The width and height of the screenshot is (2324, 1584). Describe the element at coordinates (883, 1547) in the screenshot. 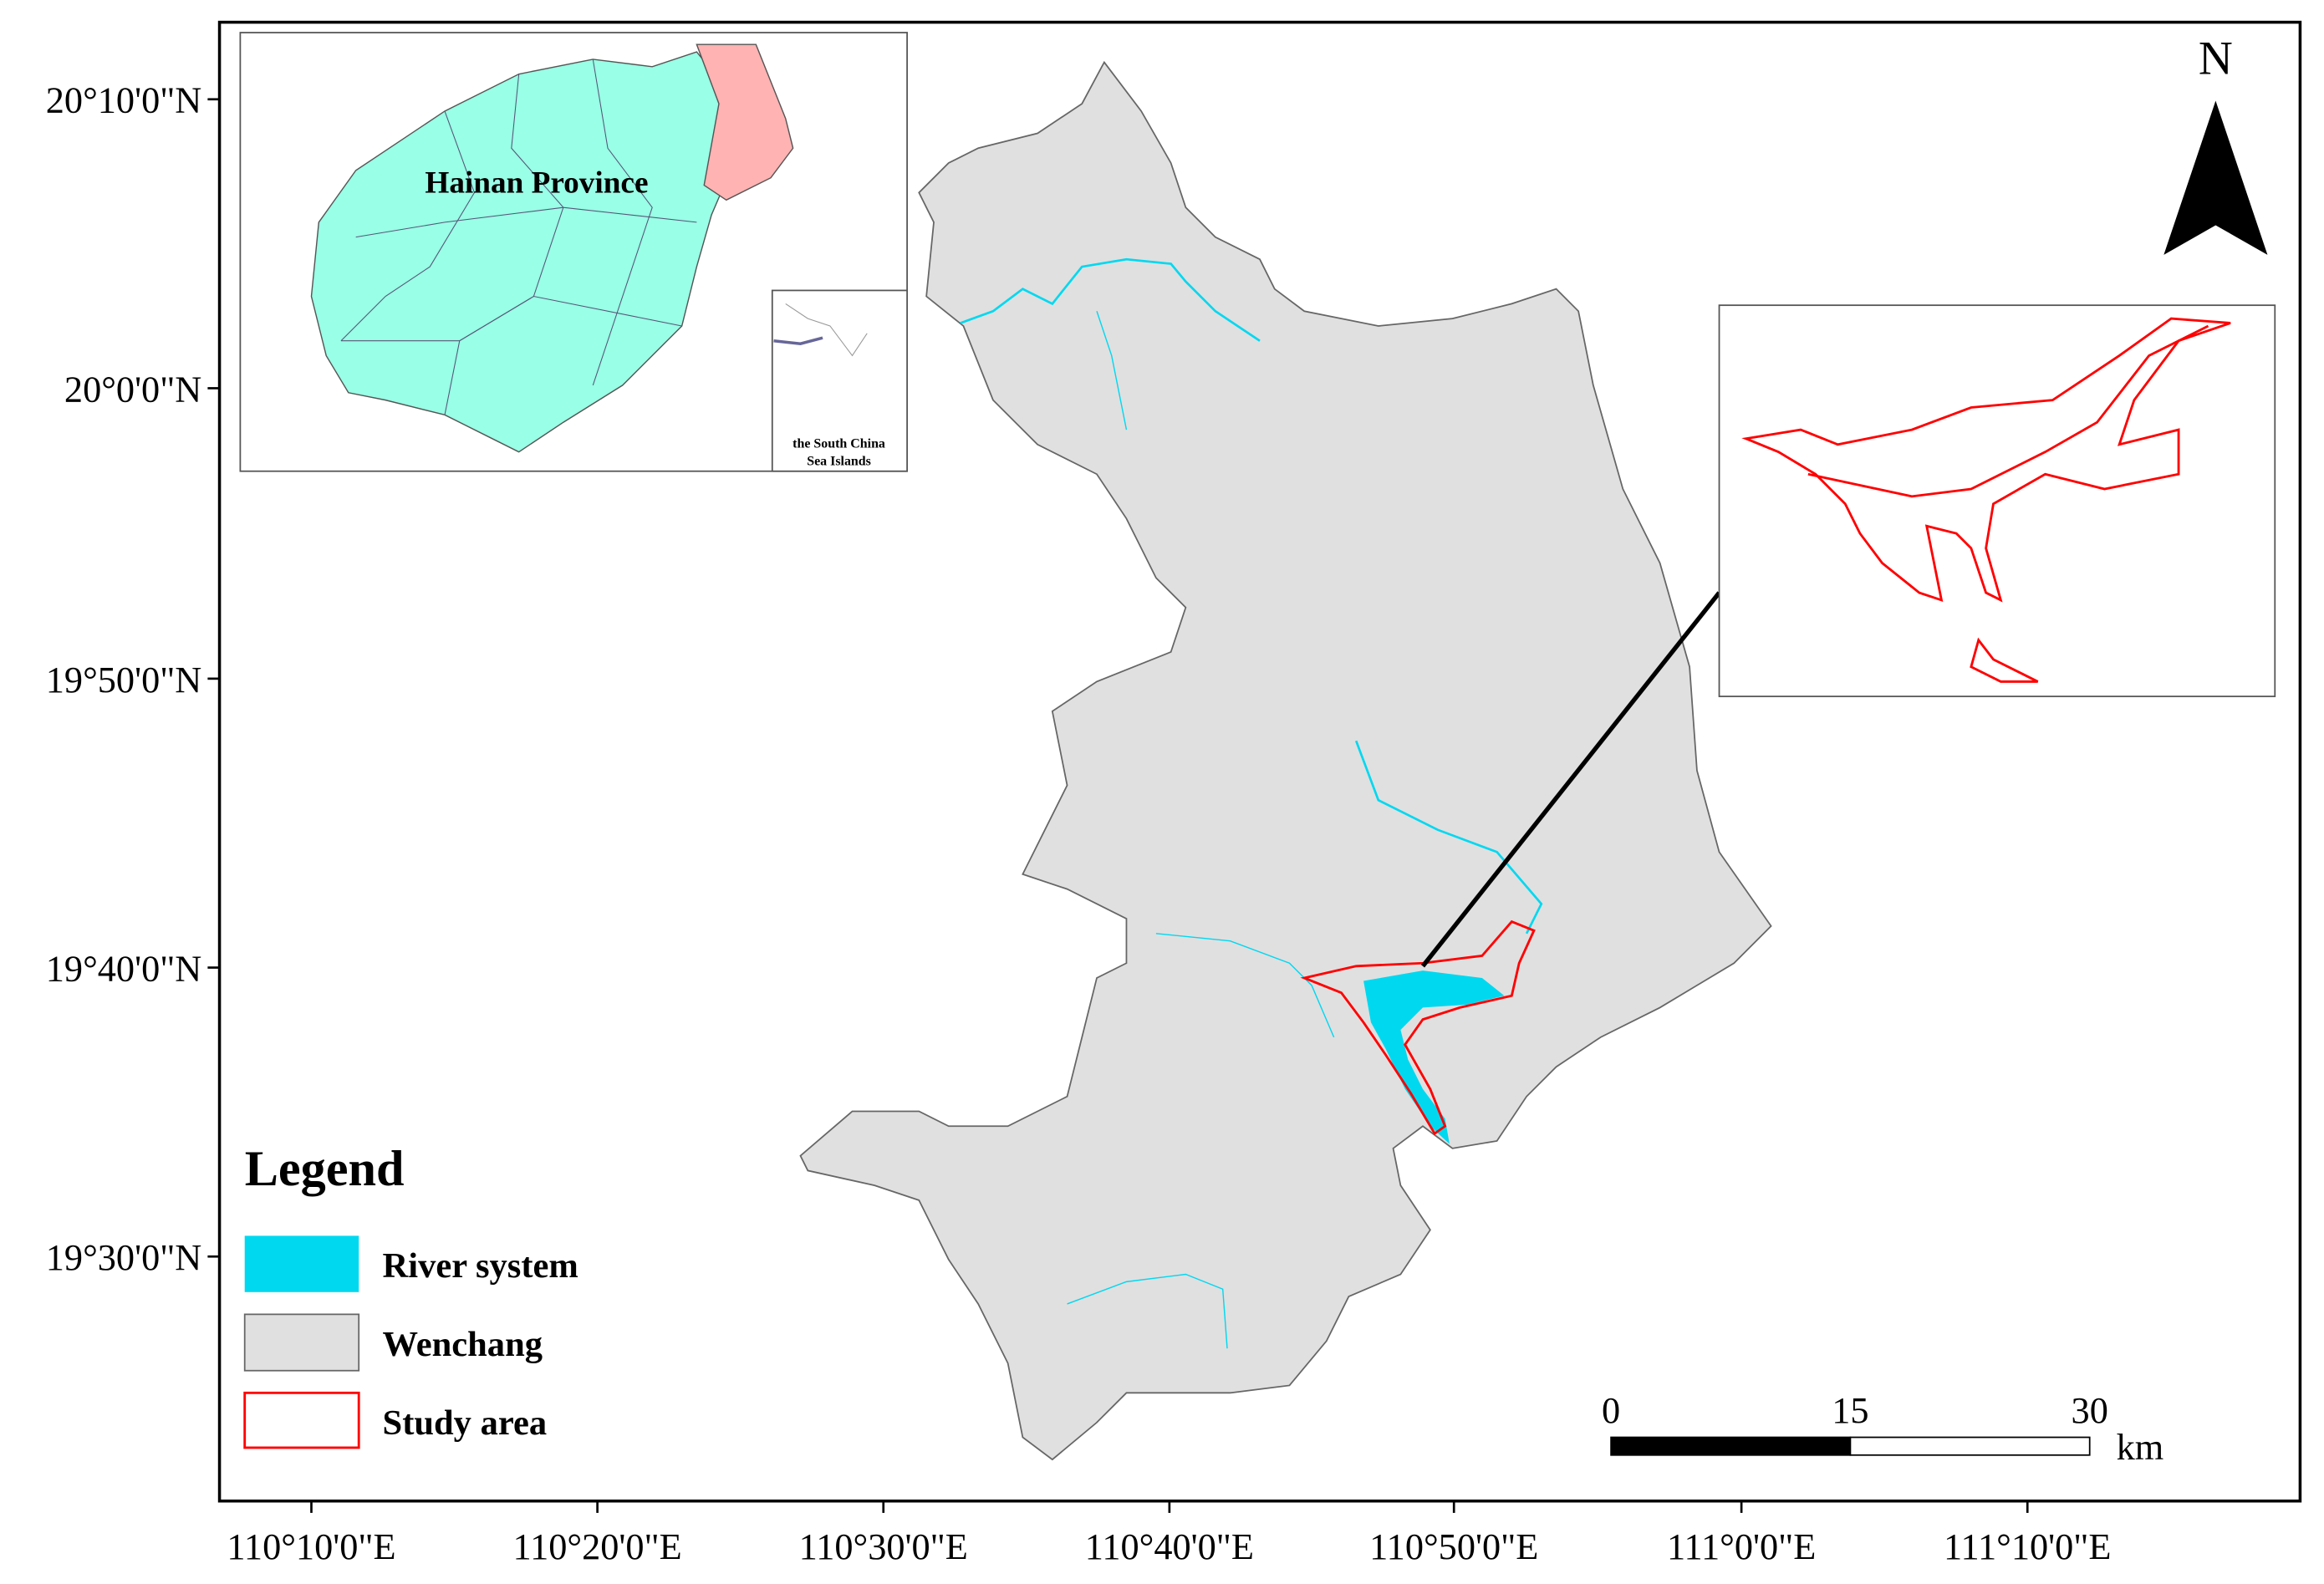

I see `lon-label: 110°30'0"E` at that location.